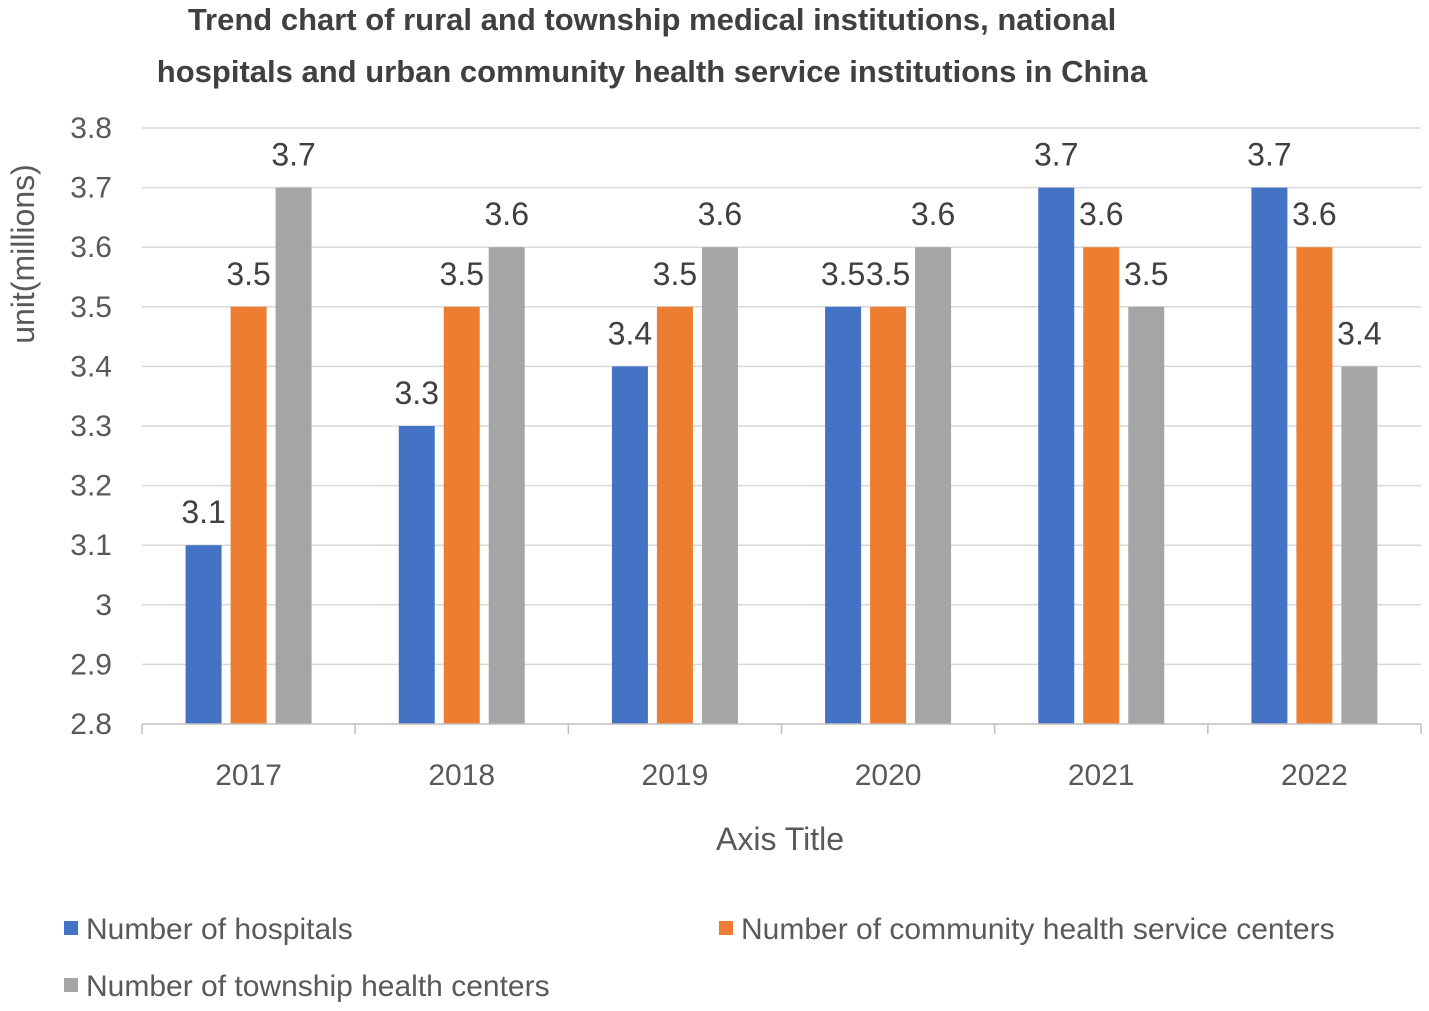 The image size is (1429, 1011). Describe the element at coordinates (91, 545) in the screenshot. I see `y-tick-label: 3.1` at that location.